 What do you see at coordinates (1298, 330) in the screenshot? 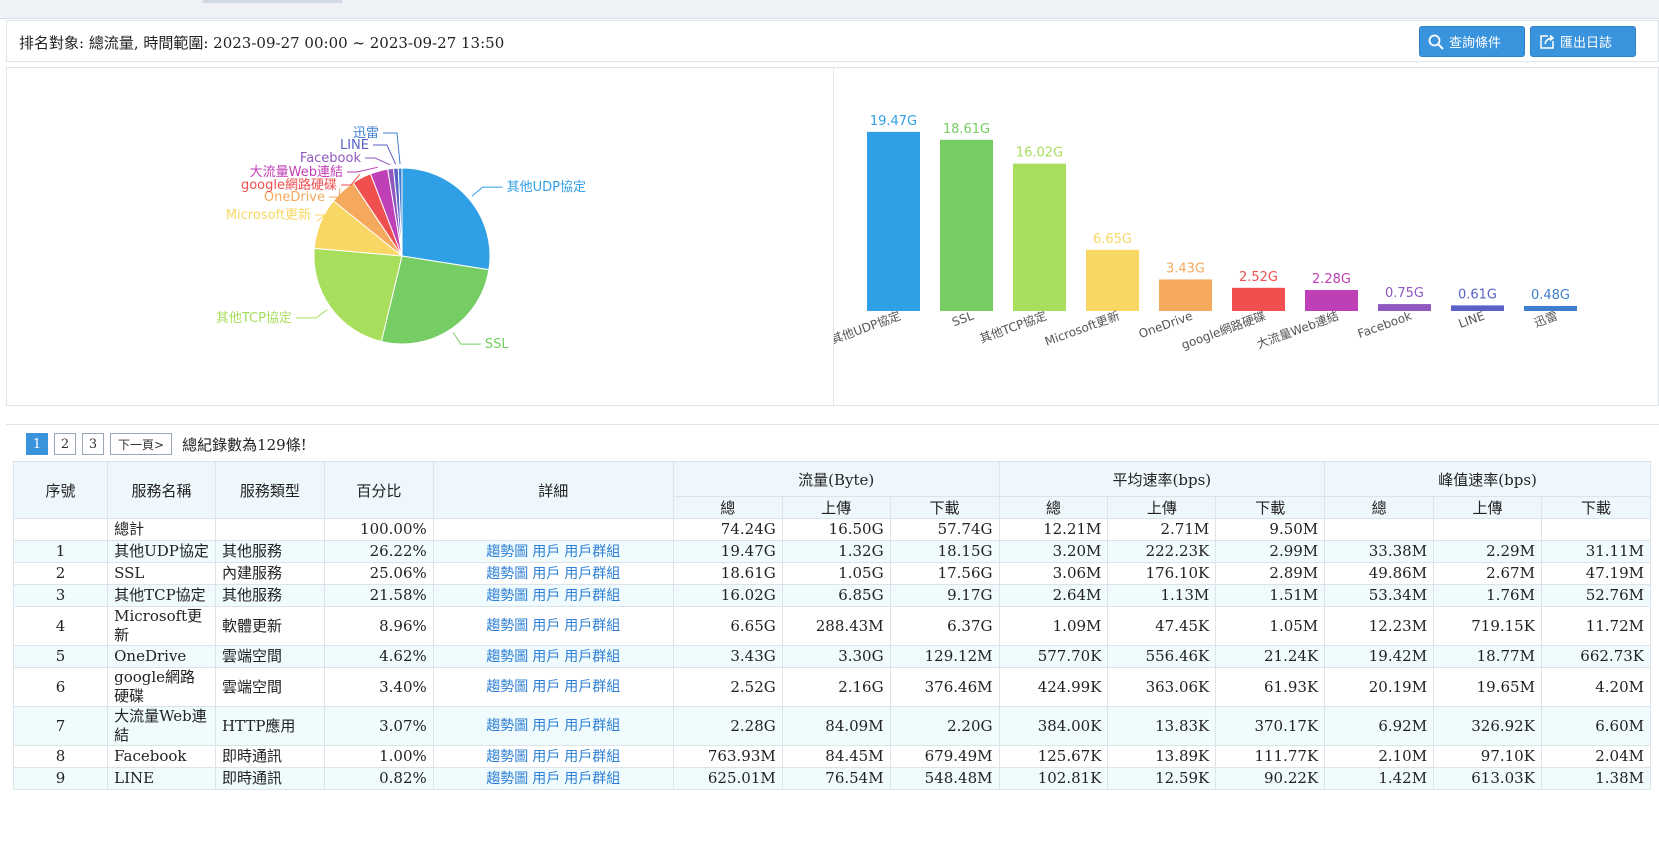
I see `bar-category-label: 大流量Web連結` at bounding box center [1298, 330].